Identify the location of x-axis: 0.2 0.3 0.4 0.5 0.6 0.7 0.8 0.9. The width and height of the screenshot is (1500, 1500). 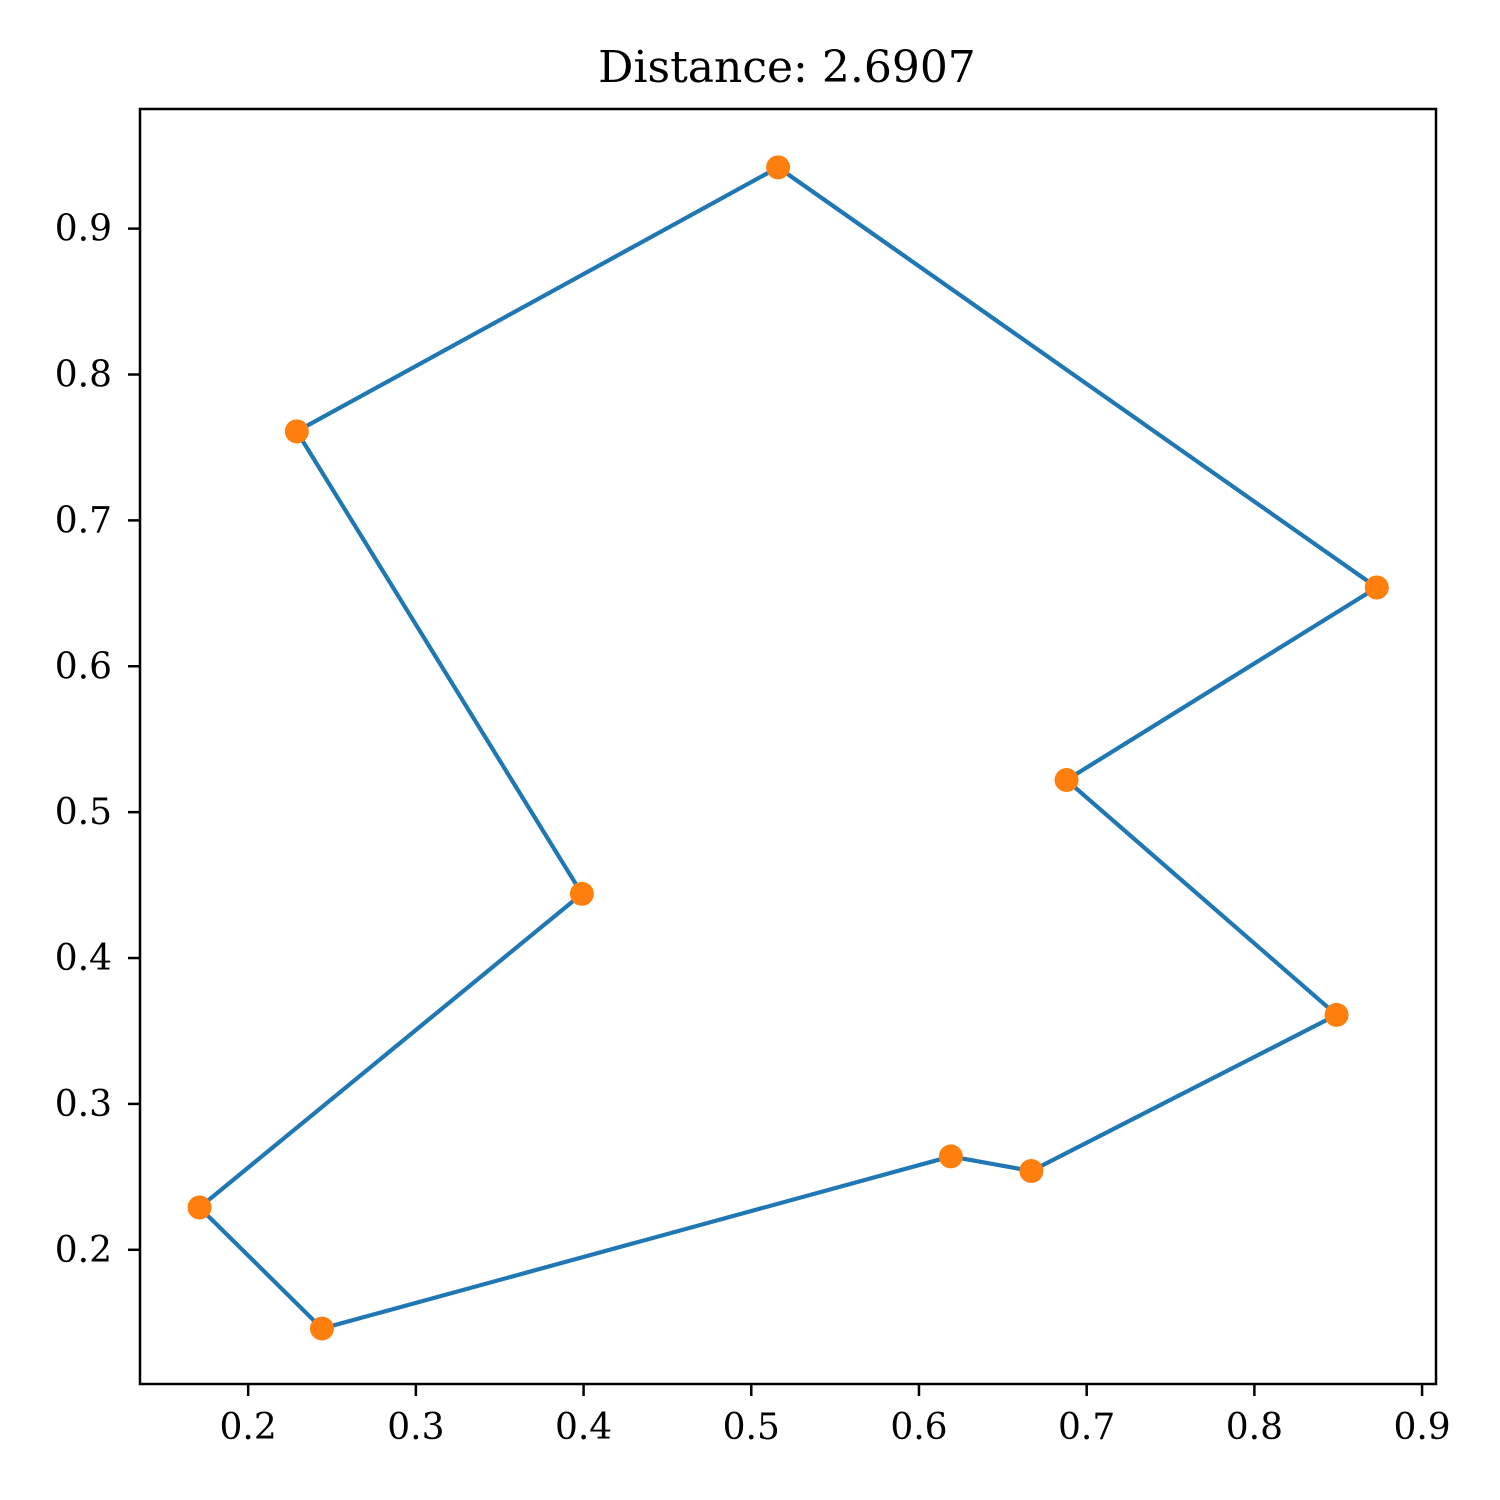
(835, 1416).